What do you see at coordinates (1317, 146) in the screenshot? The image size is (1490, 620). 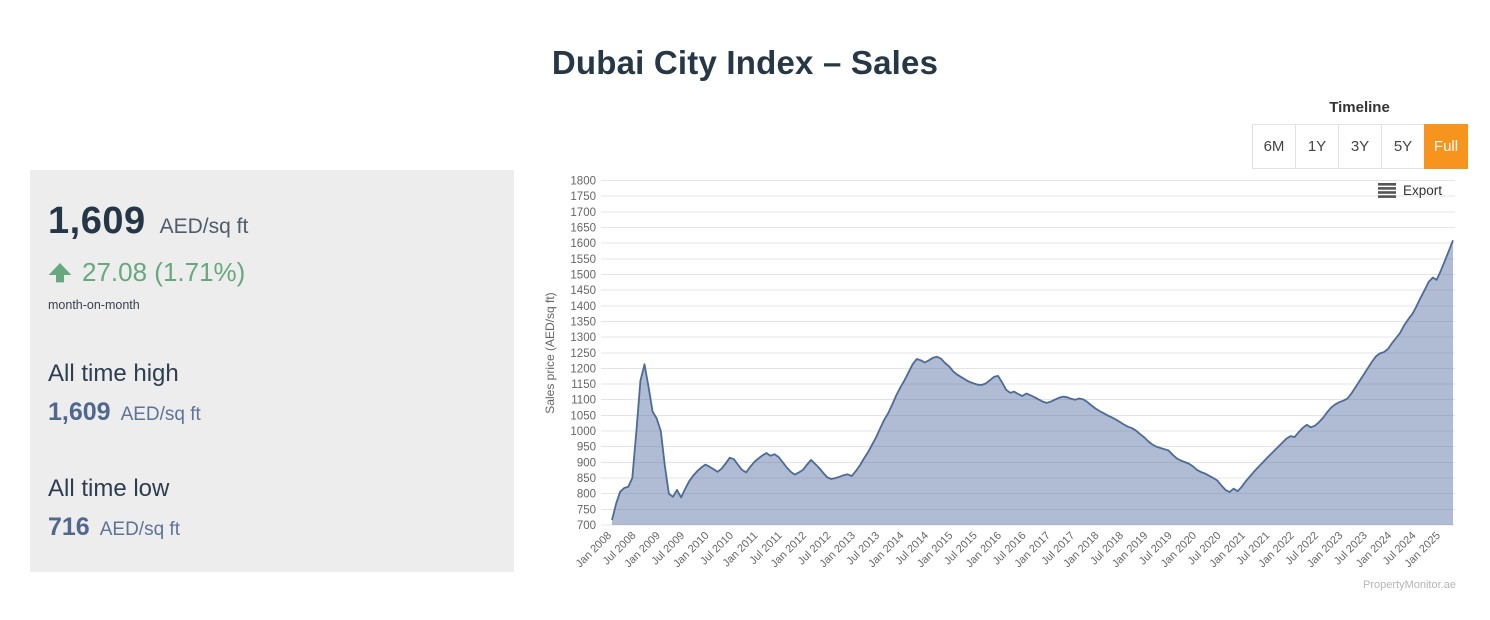 I see `timeline-button-1y: 1Y` at bounding box center [1317, 146].